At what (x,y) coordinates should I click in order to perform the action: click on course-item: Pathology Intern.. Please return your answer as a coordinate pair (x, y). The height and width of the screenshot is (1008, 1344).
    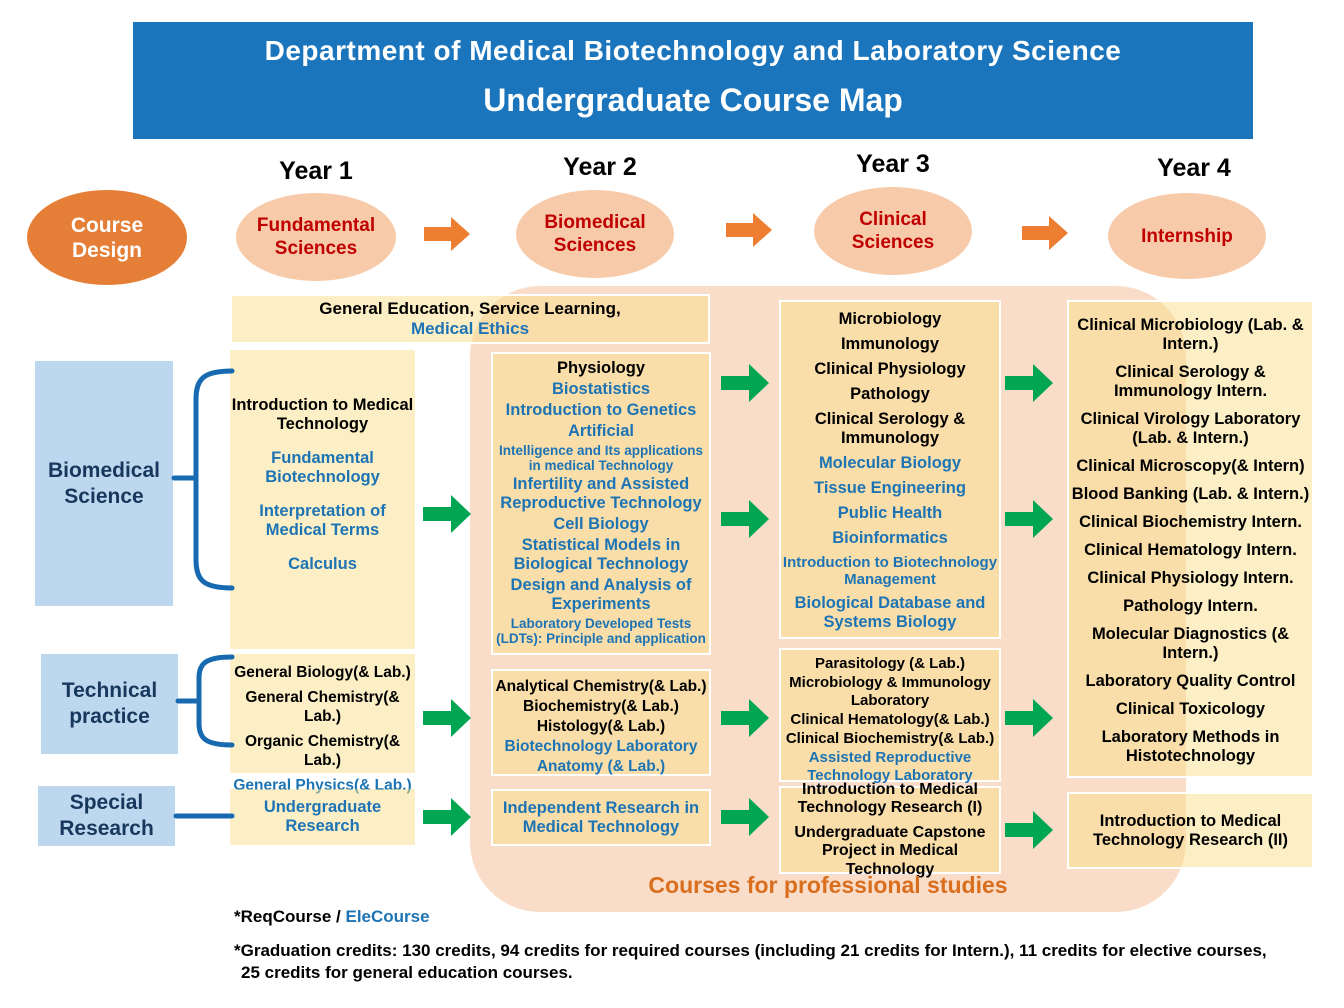
    Looking at the image, I should click on (1190, 606).